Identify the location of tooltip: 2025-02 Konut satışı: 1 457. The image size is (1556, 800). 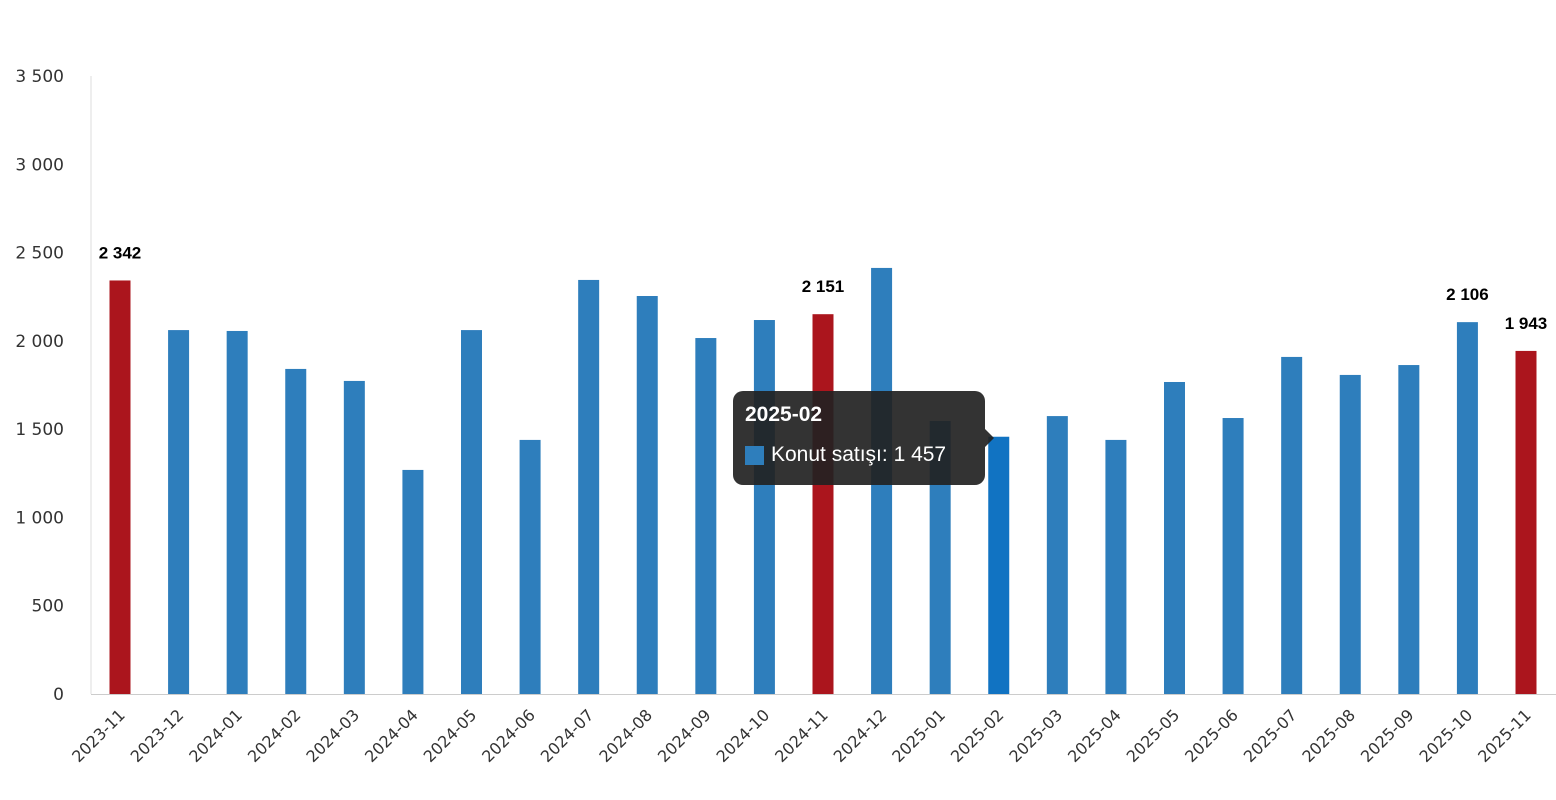
(863, 438).